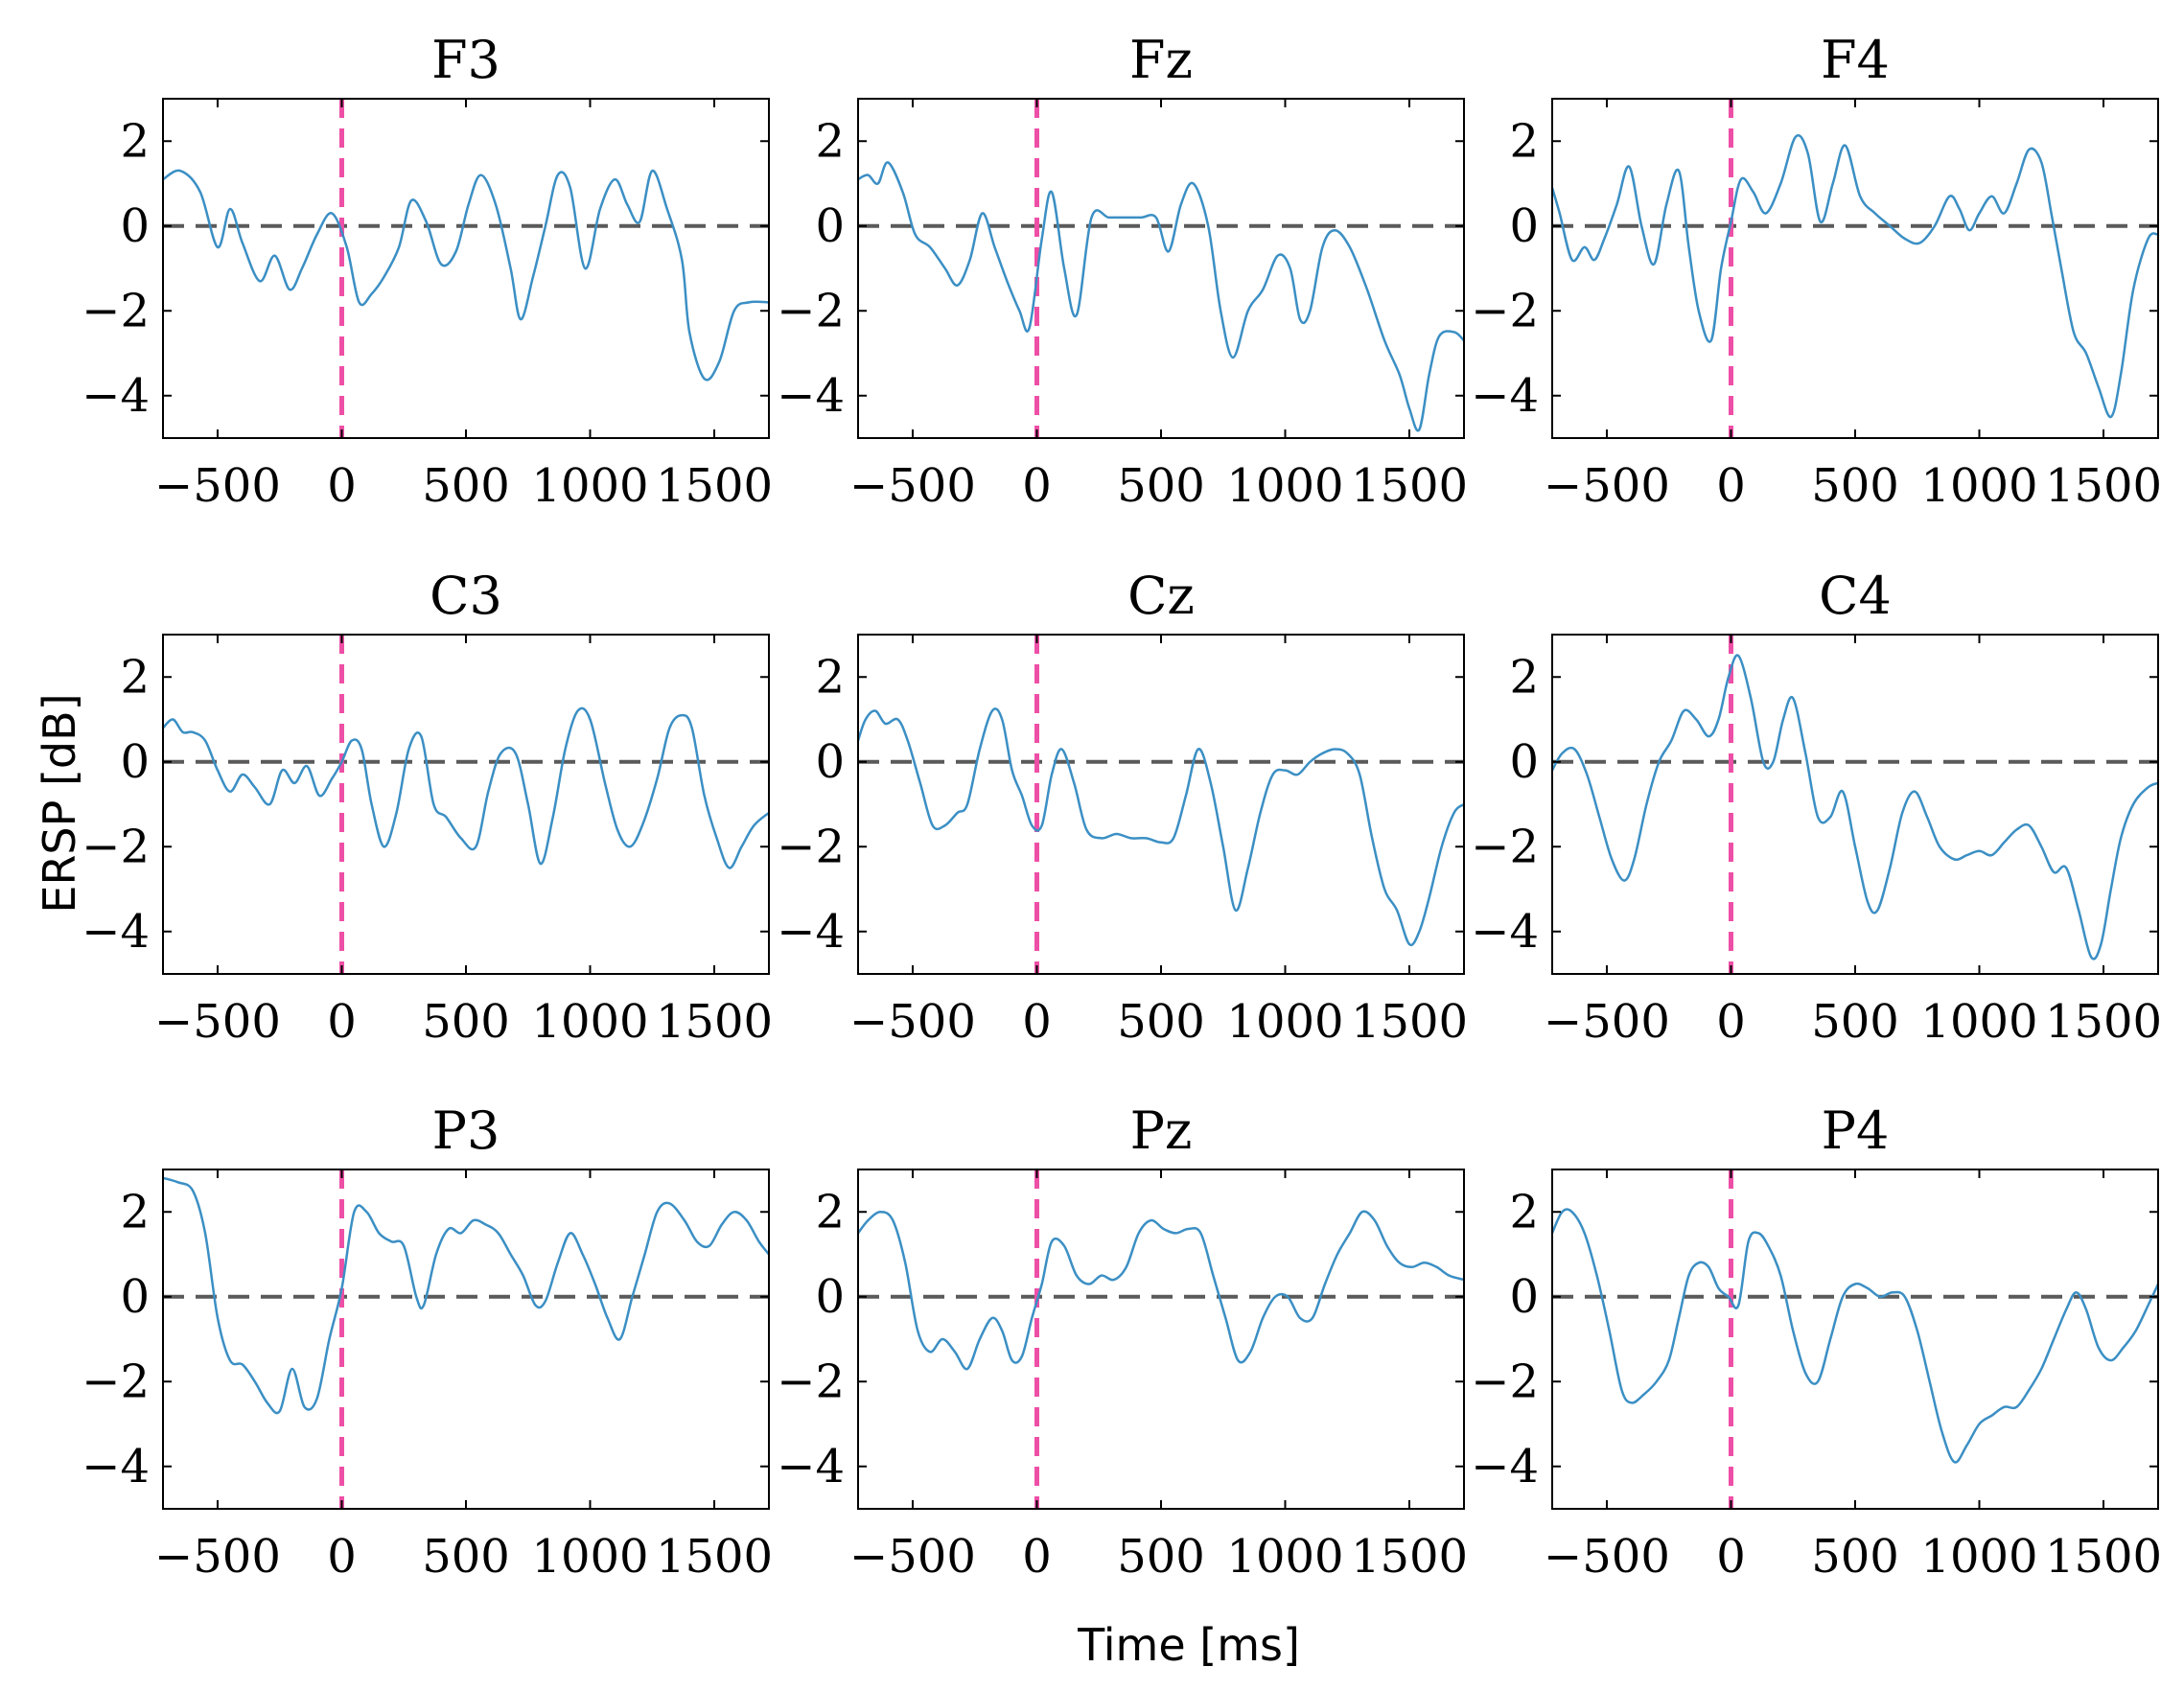 The width and height of the screenshot is (2184, 1690). I want to click on panel-c4: C4 −4 −2 0 2 −500 0 500 1000 1500, so click(1816, 807).